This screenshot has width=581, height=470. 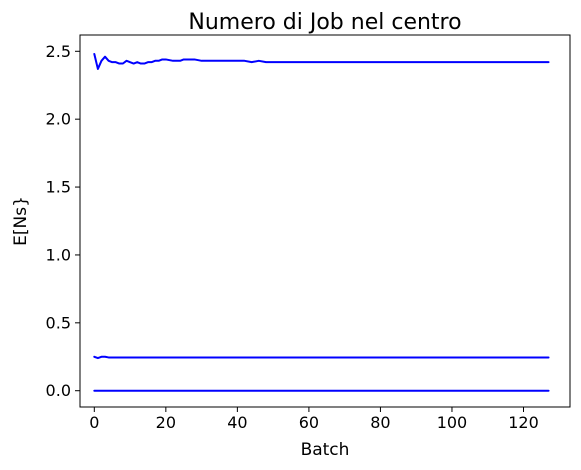 What do you see at coordinates (380, 422) in the screenshot?
I see `x-tick-label: 80` at bounding box center [380, 422].